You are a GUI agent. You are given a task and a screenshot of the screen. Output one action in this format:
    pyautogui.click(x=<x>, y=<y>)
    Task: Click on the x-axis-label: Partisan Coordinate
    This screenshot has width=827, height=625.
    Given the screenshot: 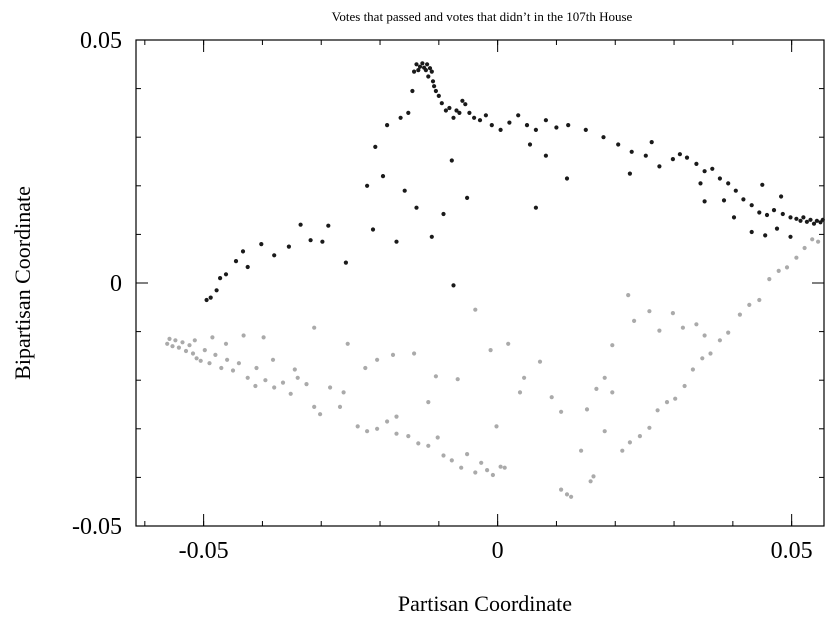 What is the action you would take?
    pyautogui.click(x=485, y=603)
    